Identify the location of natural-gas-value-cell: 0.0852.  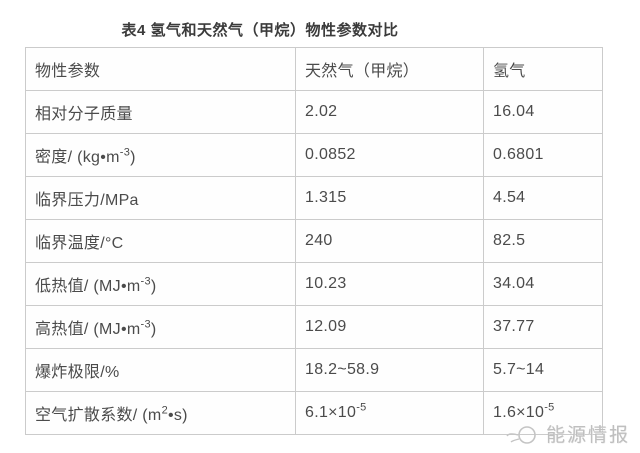
(389, 155).